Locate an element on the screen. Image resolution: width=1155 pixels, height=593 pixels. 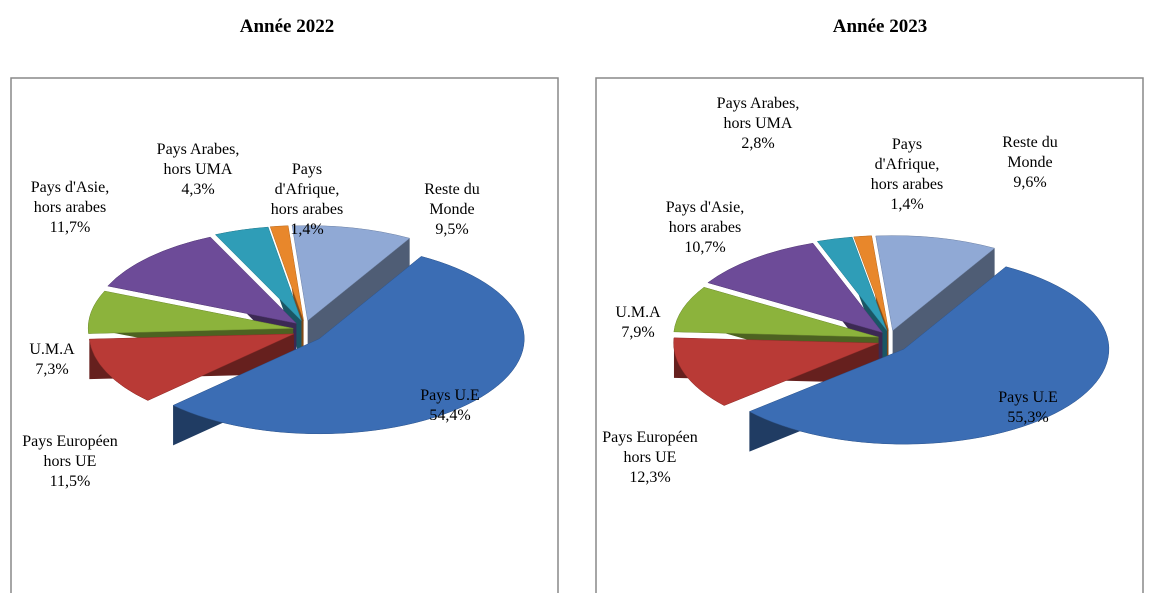
slice-label: Pays U.E 55,3% is located at coordinates (1028, 408).